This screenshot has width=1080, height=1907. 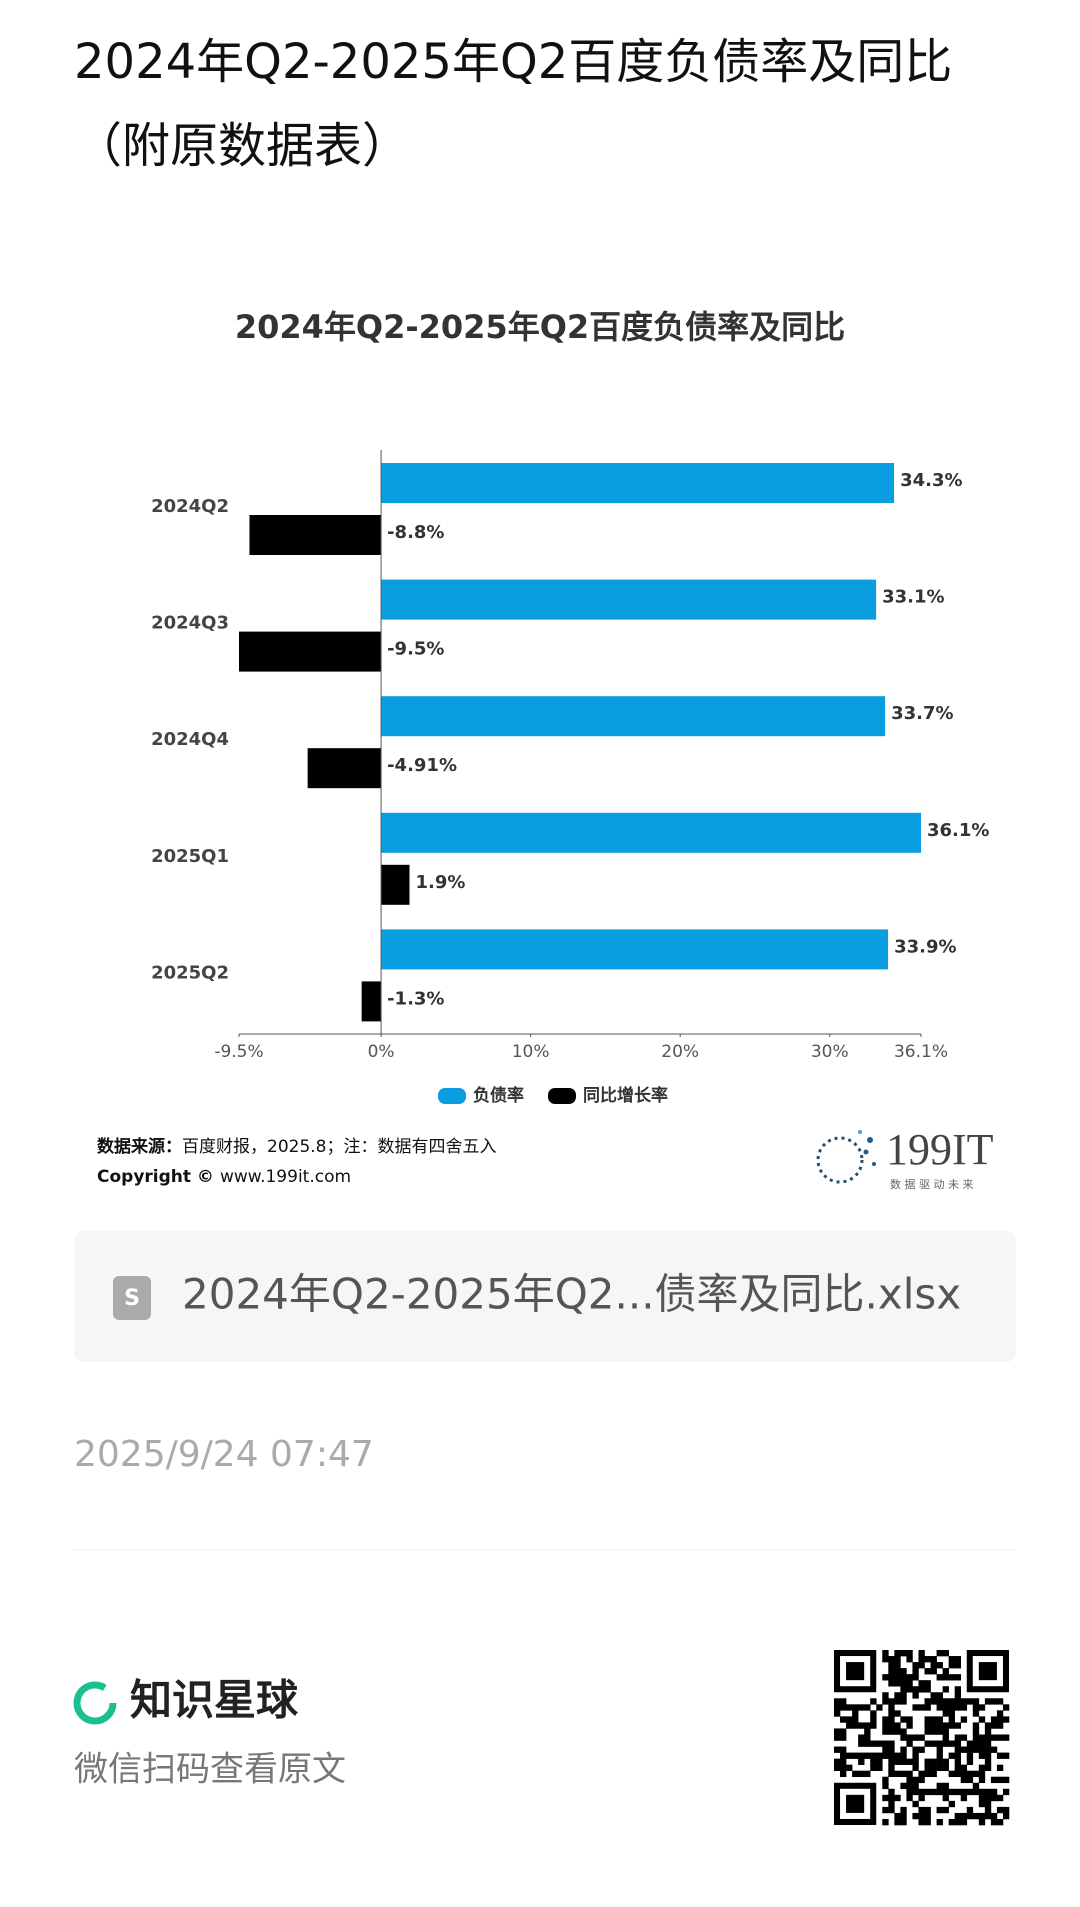 I want to click on source-label: 数据来源：百度财报，2025.8；注：数据有四舍五入, so click(x=296, y=1146).